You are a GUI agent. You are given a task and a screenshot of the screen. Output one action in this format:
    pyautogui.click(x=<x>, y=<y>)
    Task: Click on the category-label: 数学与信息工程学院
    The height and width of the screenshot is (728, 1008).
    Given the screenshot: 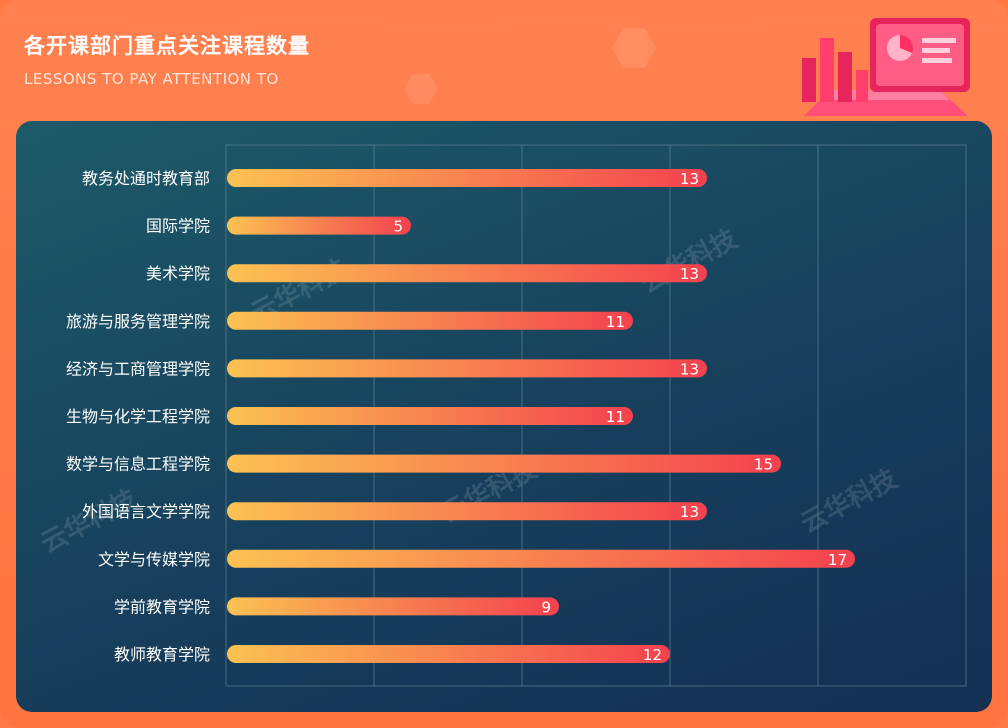 What is the action you would take?
    pyautogui.click(x=138, y=464)
    